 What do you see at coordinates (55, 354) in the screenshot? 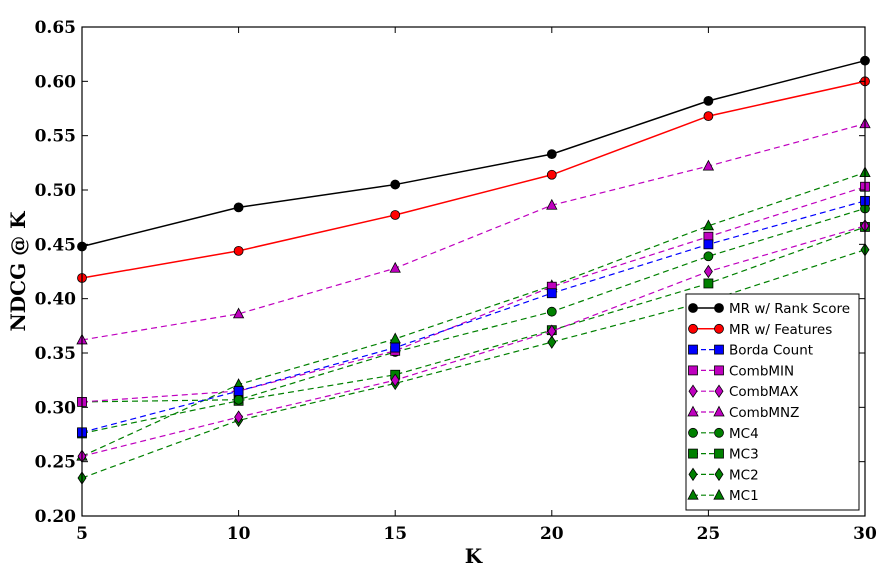
I see `y-tick-label: 0.35` at bounding box center [55, 354].